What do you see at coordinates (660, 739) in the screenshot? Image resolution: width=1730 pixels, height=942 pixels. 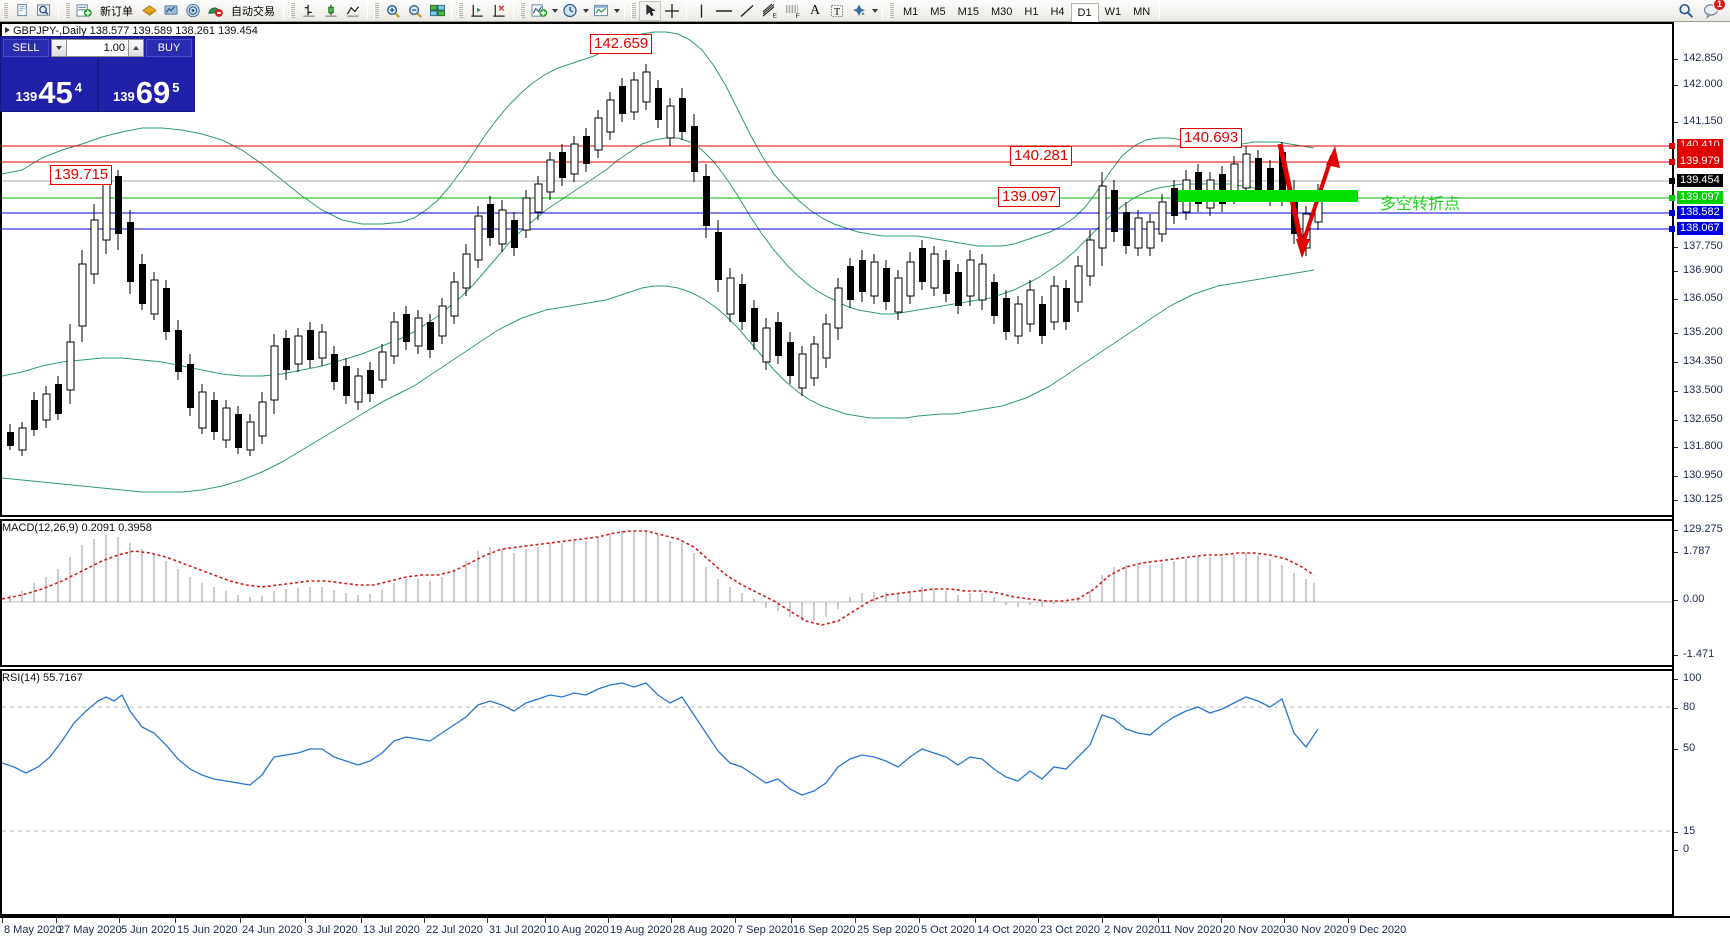 I see `rsi-line` at bounding box center [660, 739].